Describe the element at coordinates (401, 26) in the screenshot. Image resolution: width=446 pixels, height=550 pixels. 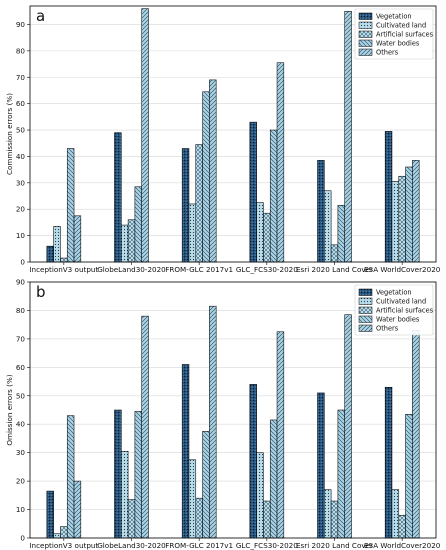
I see `legend-entry: Cultivated land` at that location.